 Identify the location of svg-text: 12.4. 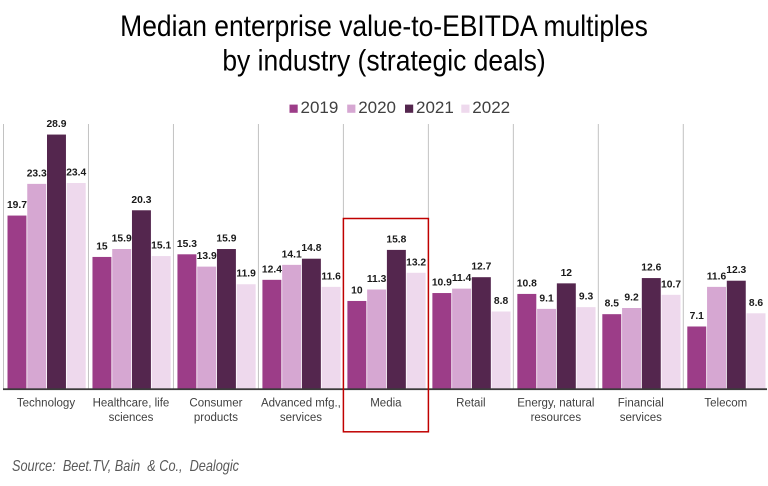
(272, 269).